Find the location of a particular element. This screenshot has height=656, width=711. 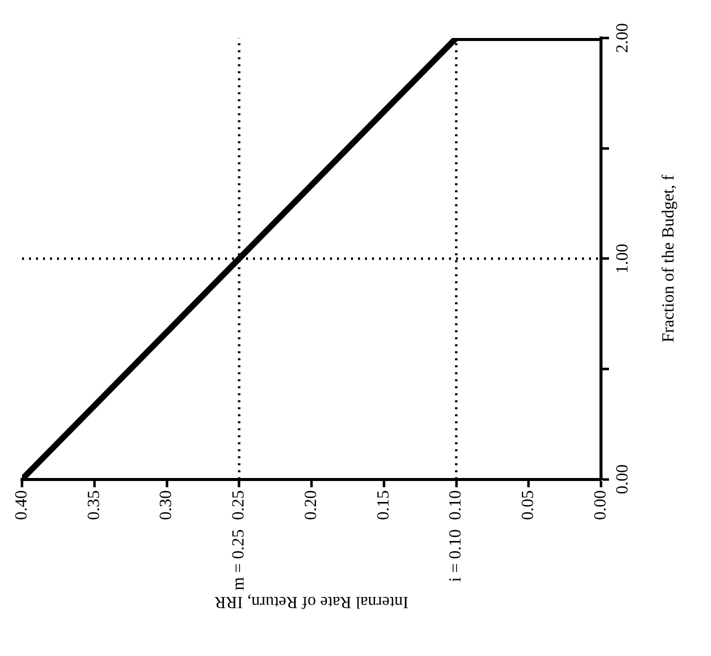

x-tick-label: 0.30 is located at coordinates (166, 505).